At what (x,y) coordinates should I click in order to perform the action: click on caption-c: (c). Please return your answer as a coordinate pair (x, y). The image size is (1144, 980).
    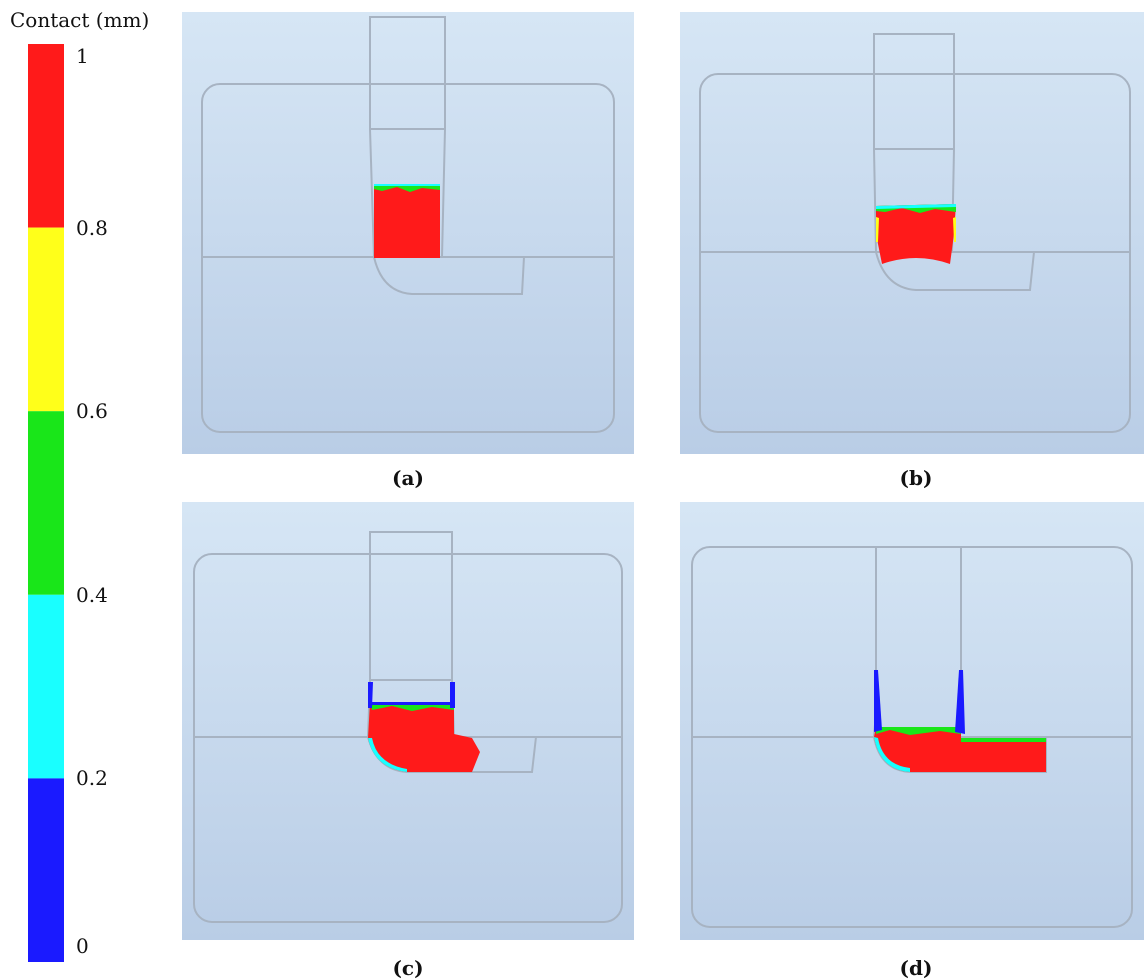
    Looking at the image, I should click on (408, 968).